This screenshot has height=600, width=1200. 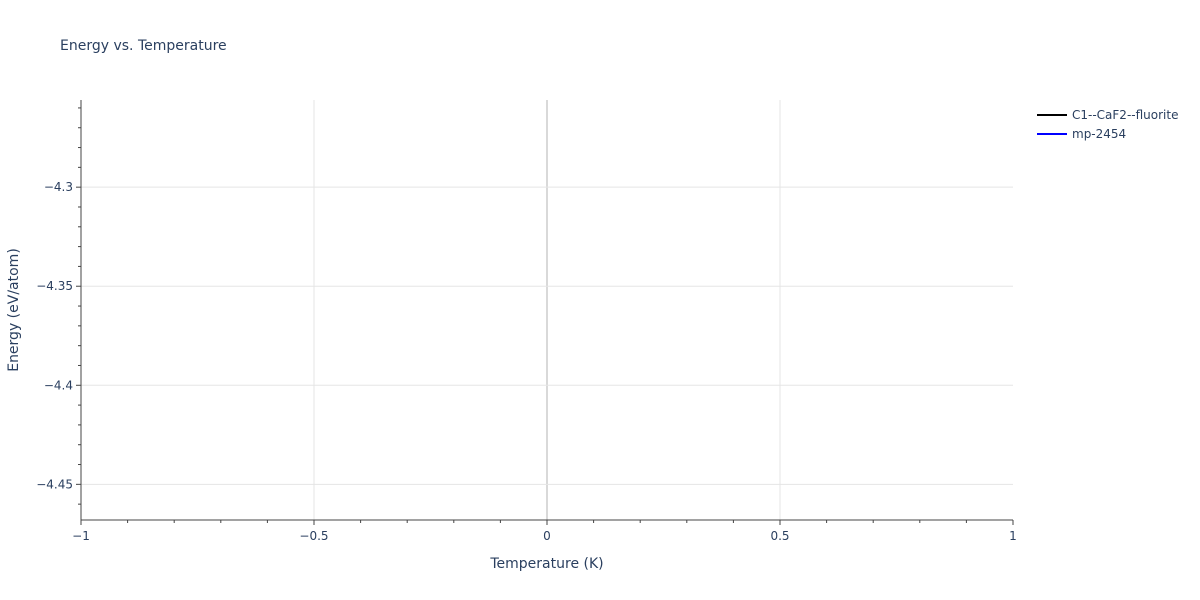 What do you see at coordinates (1099, 134) in the screenshot?
I see `legend-label: mp-2454` at bounding box center [1099, 134].